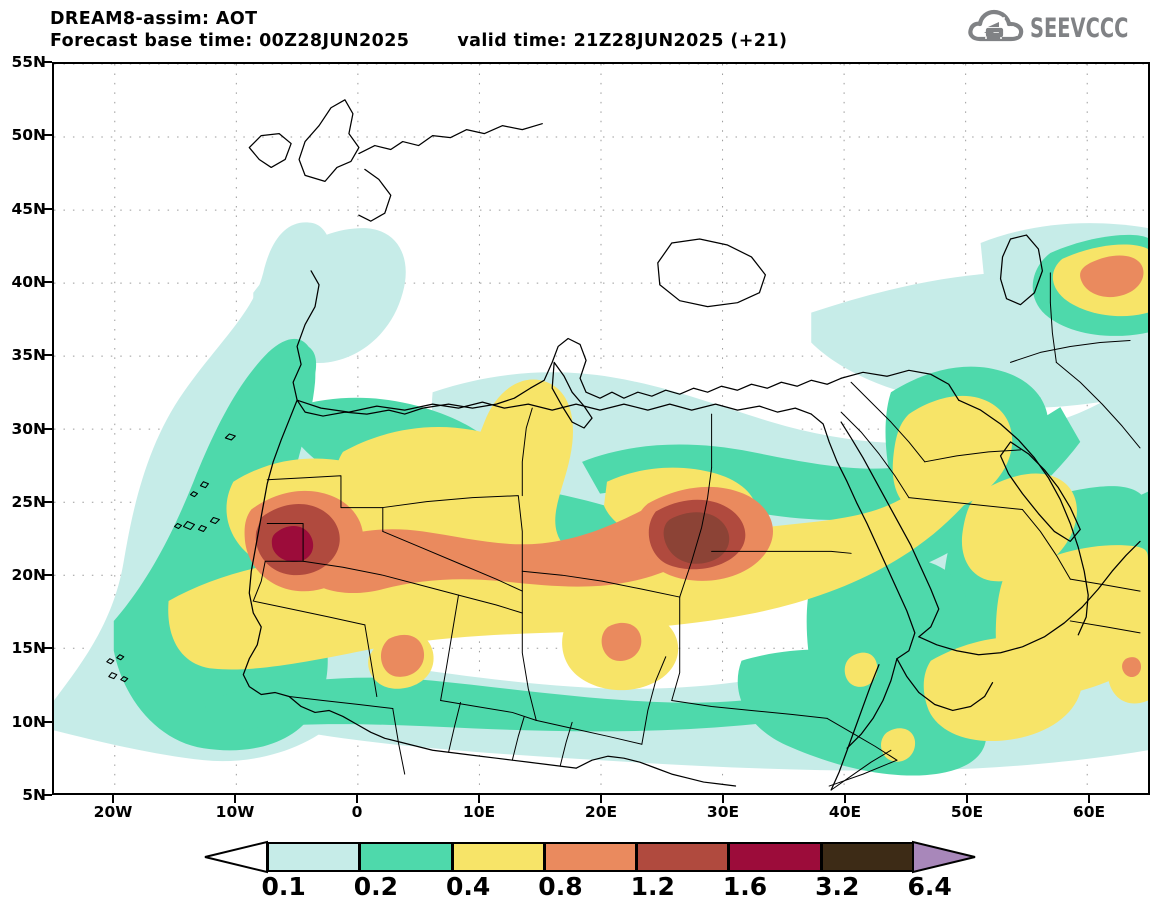 This screenshot has width=1165, height=905. What do you see at coordinates (283, 886) in the screenshot?
I see `colorbar-tick-0.1: 0.1` at bounding box center [283, 886].